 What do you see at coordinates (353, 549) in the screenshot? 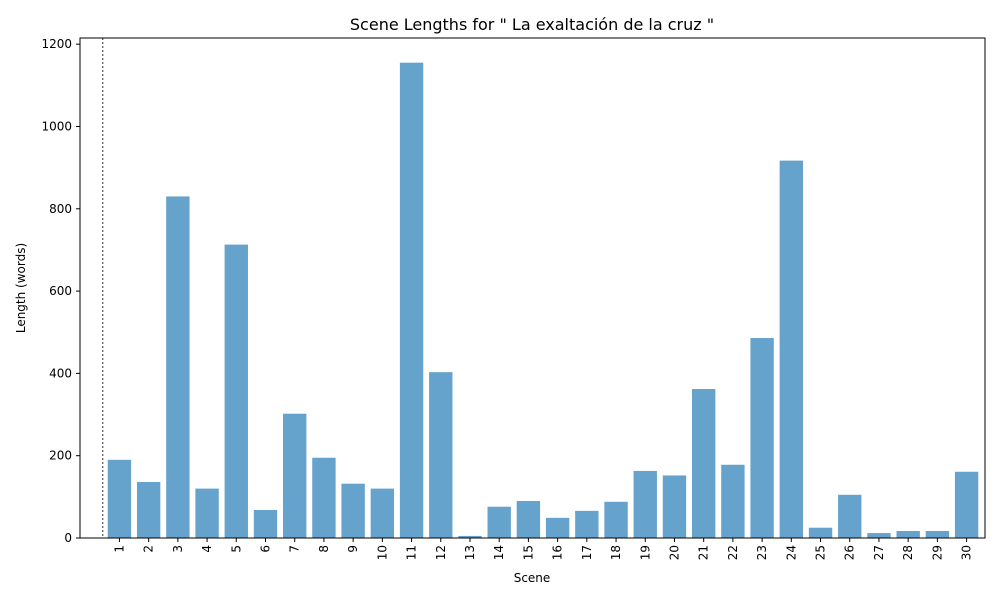
I see `x-tick-label-9: 9` at bounding box center [353, 549].